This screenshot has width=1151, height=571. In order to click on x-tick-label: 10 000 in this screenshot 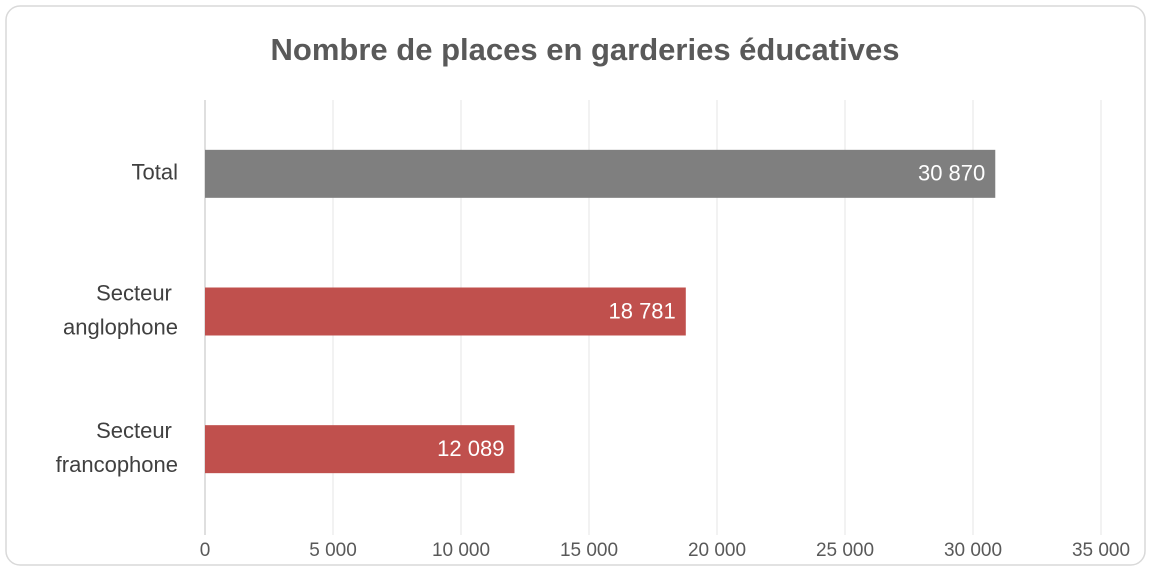, I will do `click(461, 550)`.